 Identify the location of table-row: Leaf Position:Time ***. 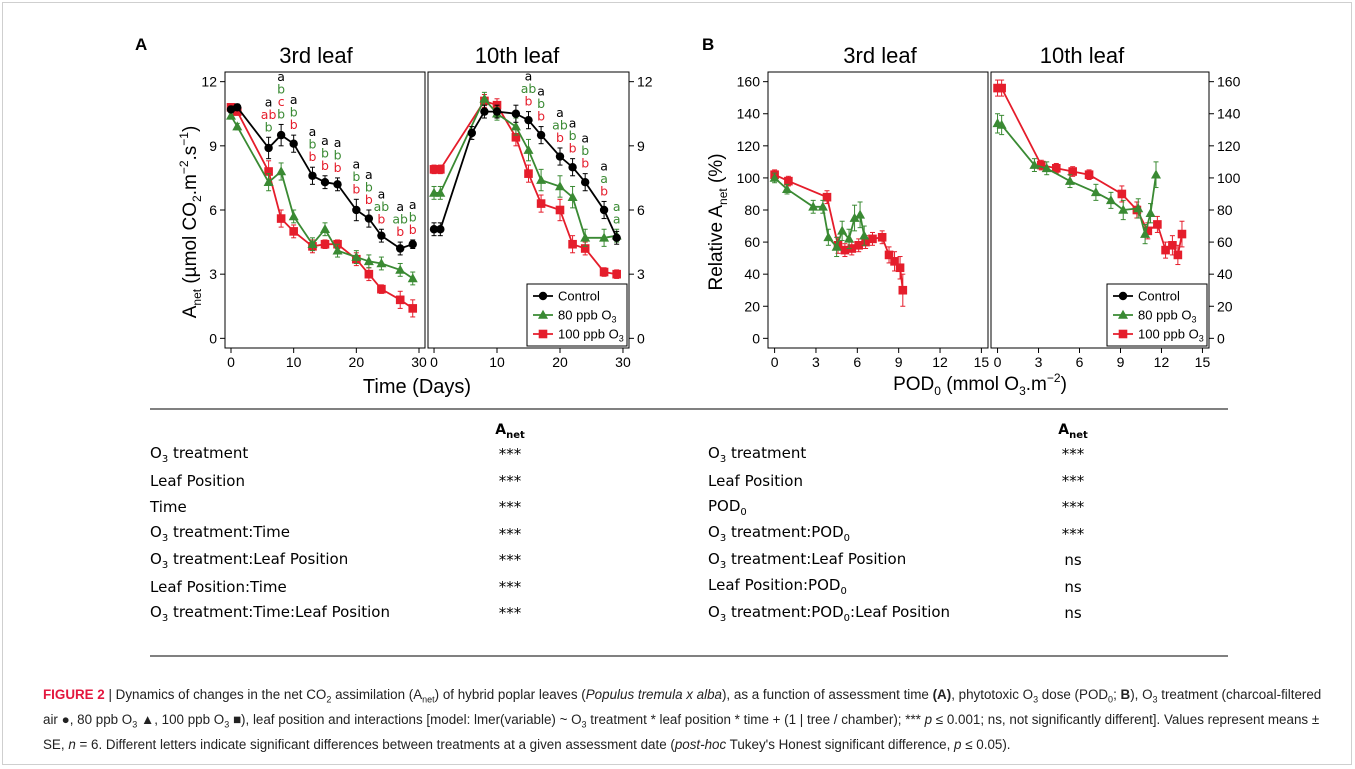
(355, 587).